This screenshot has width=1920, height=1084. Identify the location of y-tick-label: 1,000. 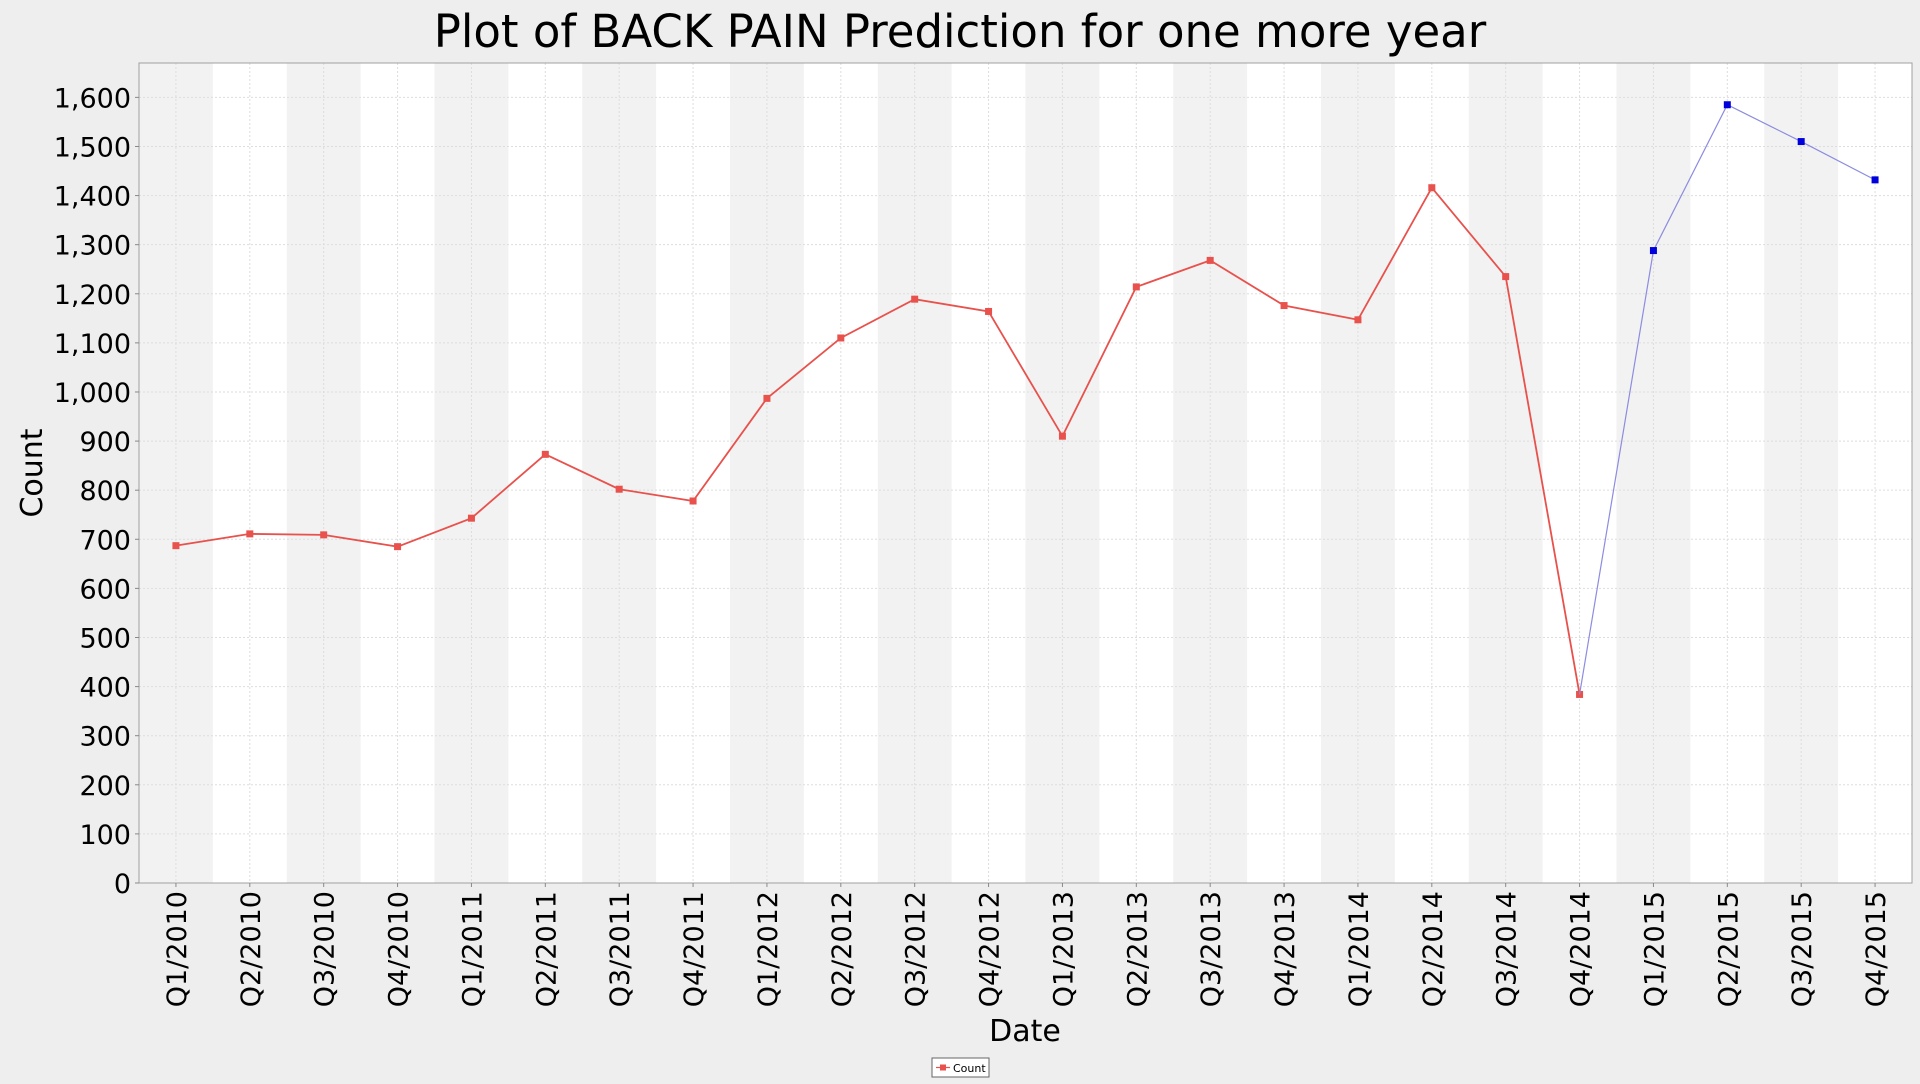
(92, 393).